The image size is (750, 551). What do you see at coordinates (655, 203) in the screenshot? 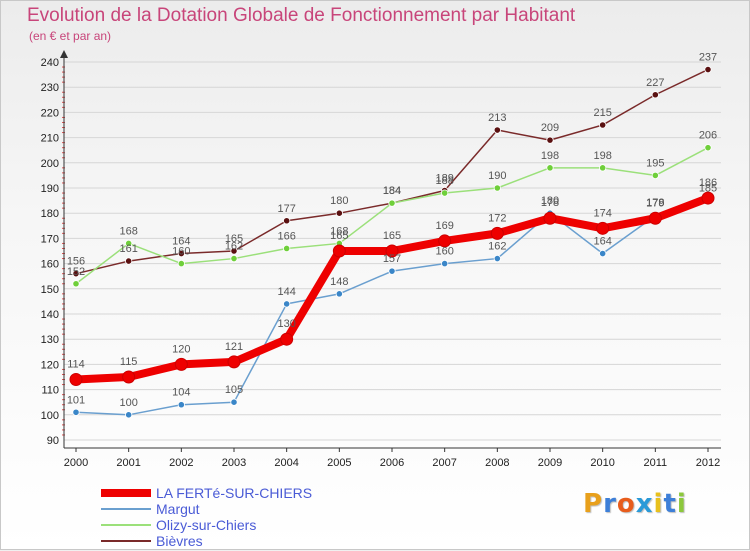
I see `data-label: 178` at bounding box center [655, 203].